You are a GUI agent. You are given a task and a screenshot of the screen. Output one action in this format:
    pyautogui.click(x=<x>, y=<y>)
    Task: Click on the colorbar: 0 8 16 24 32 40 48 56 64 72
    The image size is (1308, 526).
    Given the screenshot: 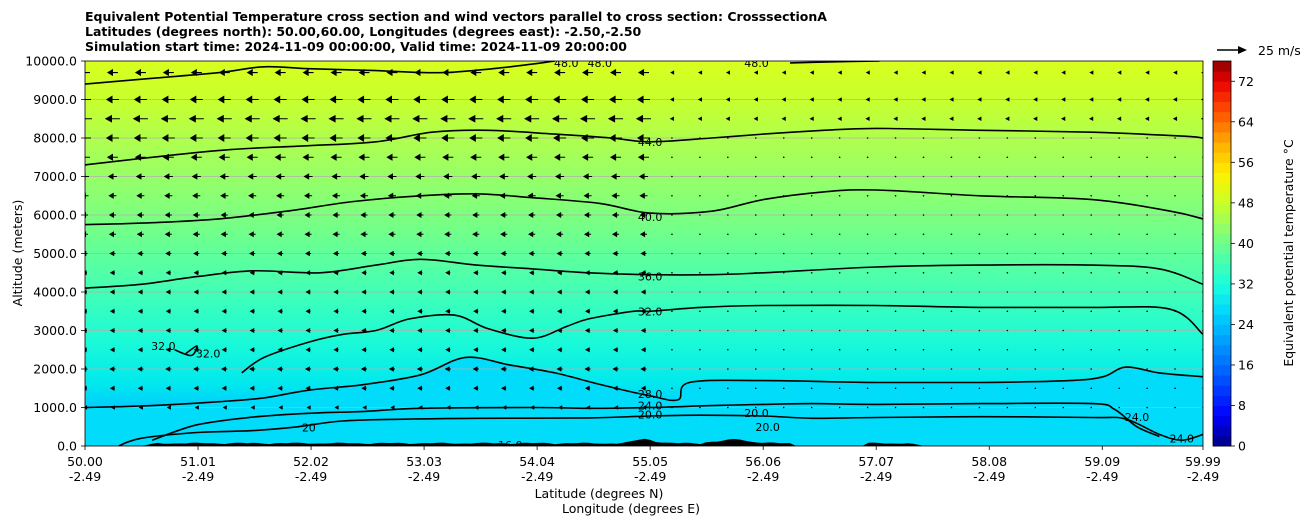 What is the action you would take?
    pyautogui.click(x=1233, y=257)
    